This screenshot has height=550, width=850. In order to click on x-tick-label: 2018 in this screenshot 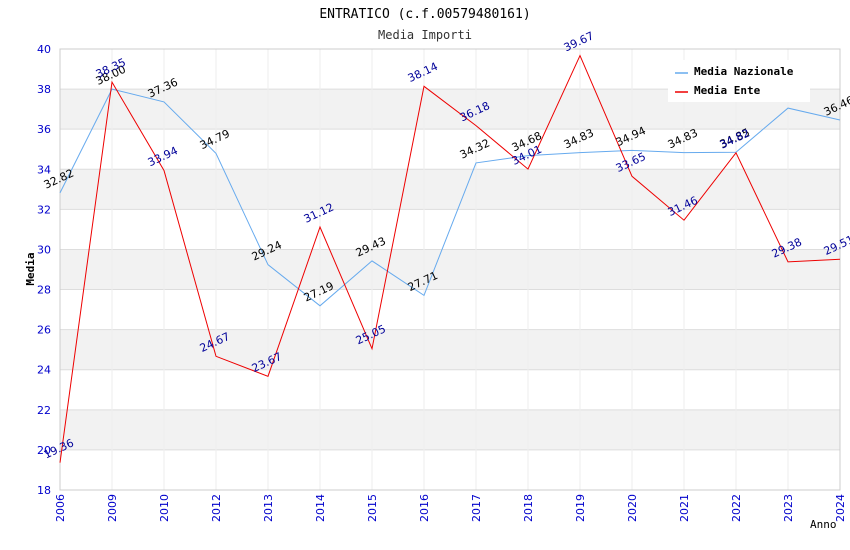, I will do `click(528, 508)`.